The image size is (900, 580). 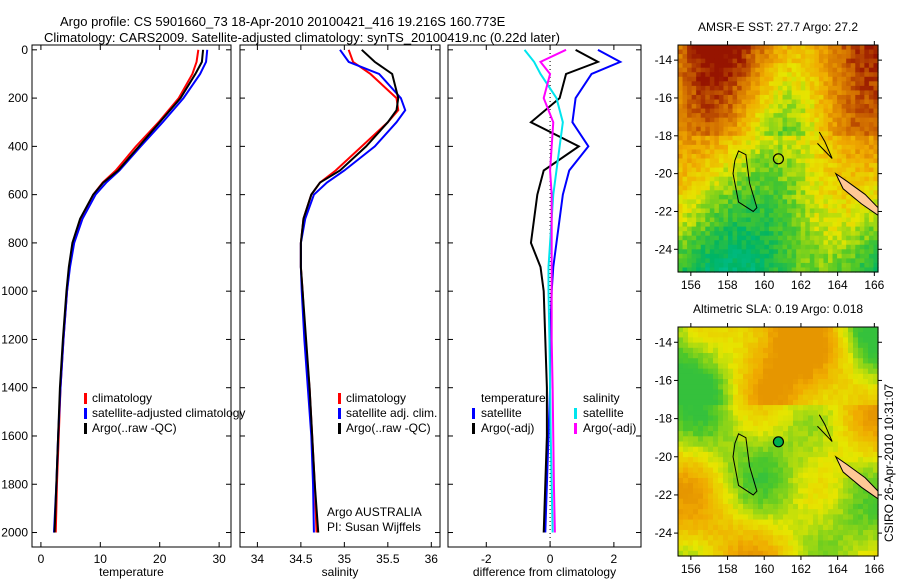 What do you see at coordinates (374, 527) in the screenshot?
I see `annotation-pi: PI: Susan Wijffels` at bounding box center [374, 527].